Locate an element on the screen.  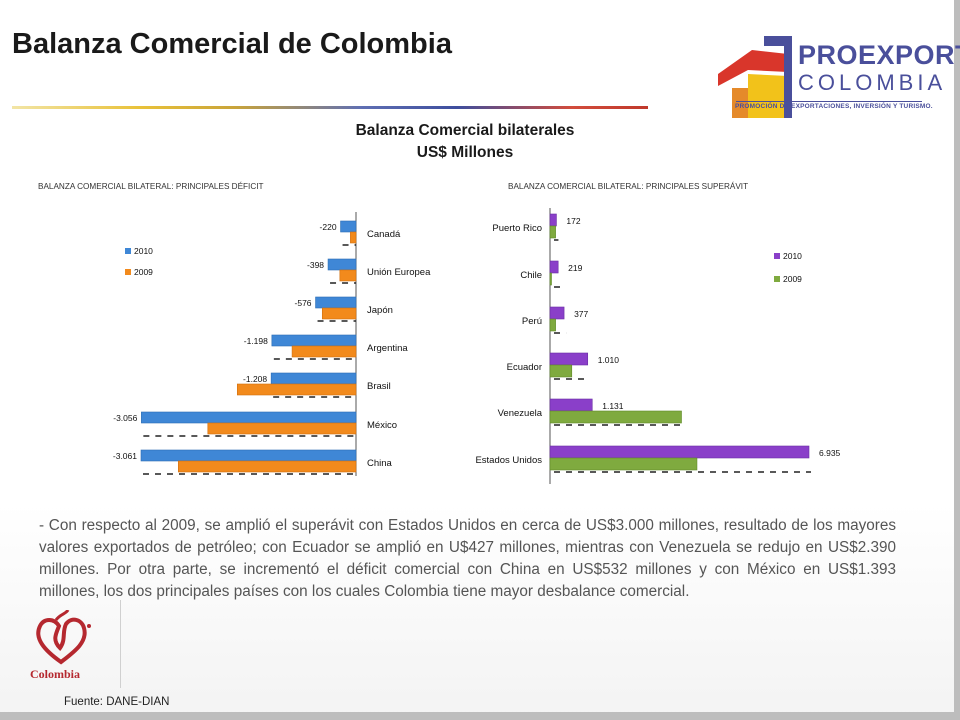
deficit-data-label: -398 is located at coordinates (315, 265).